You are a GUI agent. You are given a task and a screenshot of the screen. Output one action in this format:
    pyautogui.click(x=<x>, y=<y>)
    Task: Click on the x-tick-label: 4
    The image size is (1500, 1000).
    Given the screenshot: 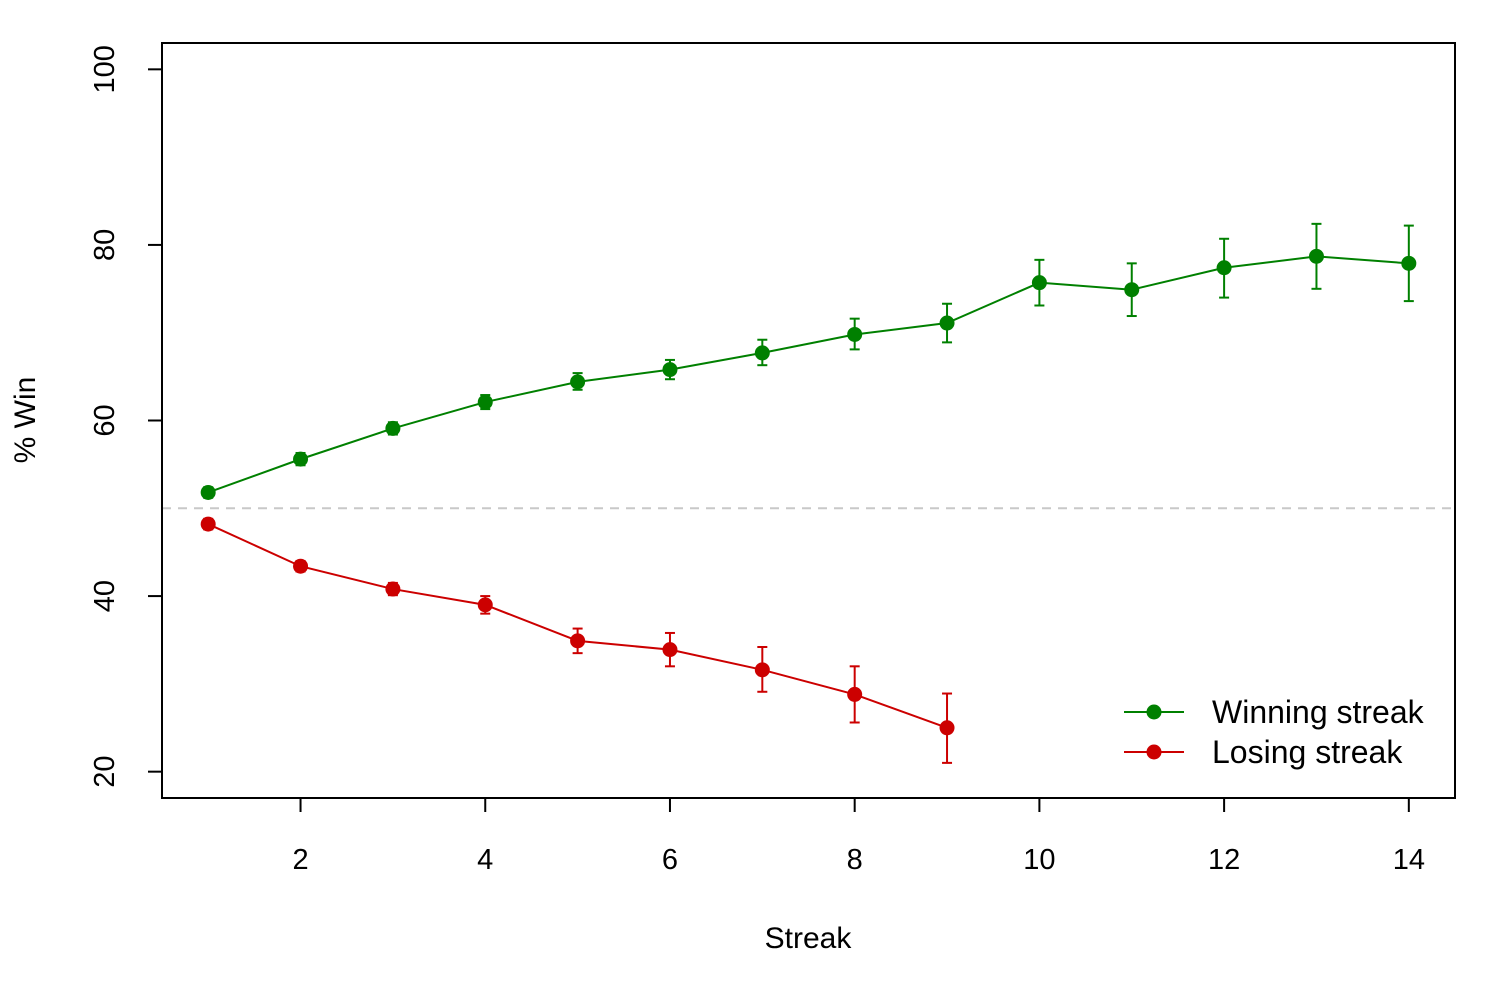 What is the action you would take?
    pyautogui.click(x=485, y=860)
    